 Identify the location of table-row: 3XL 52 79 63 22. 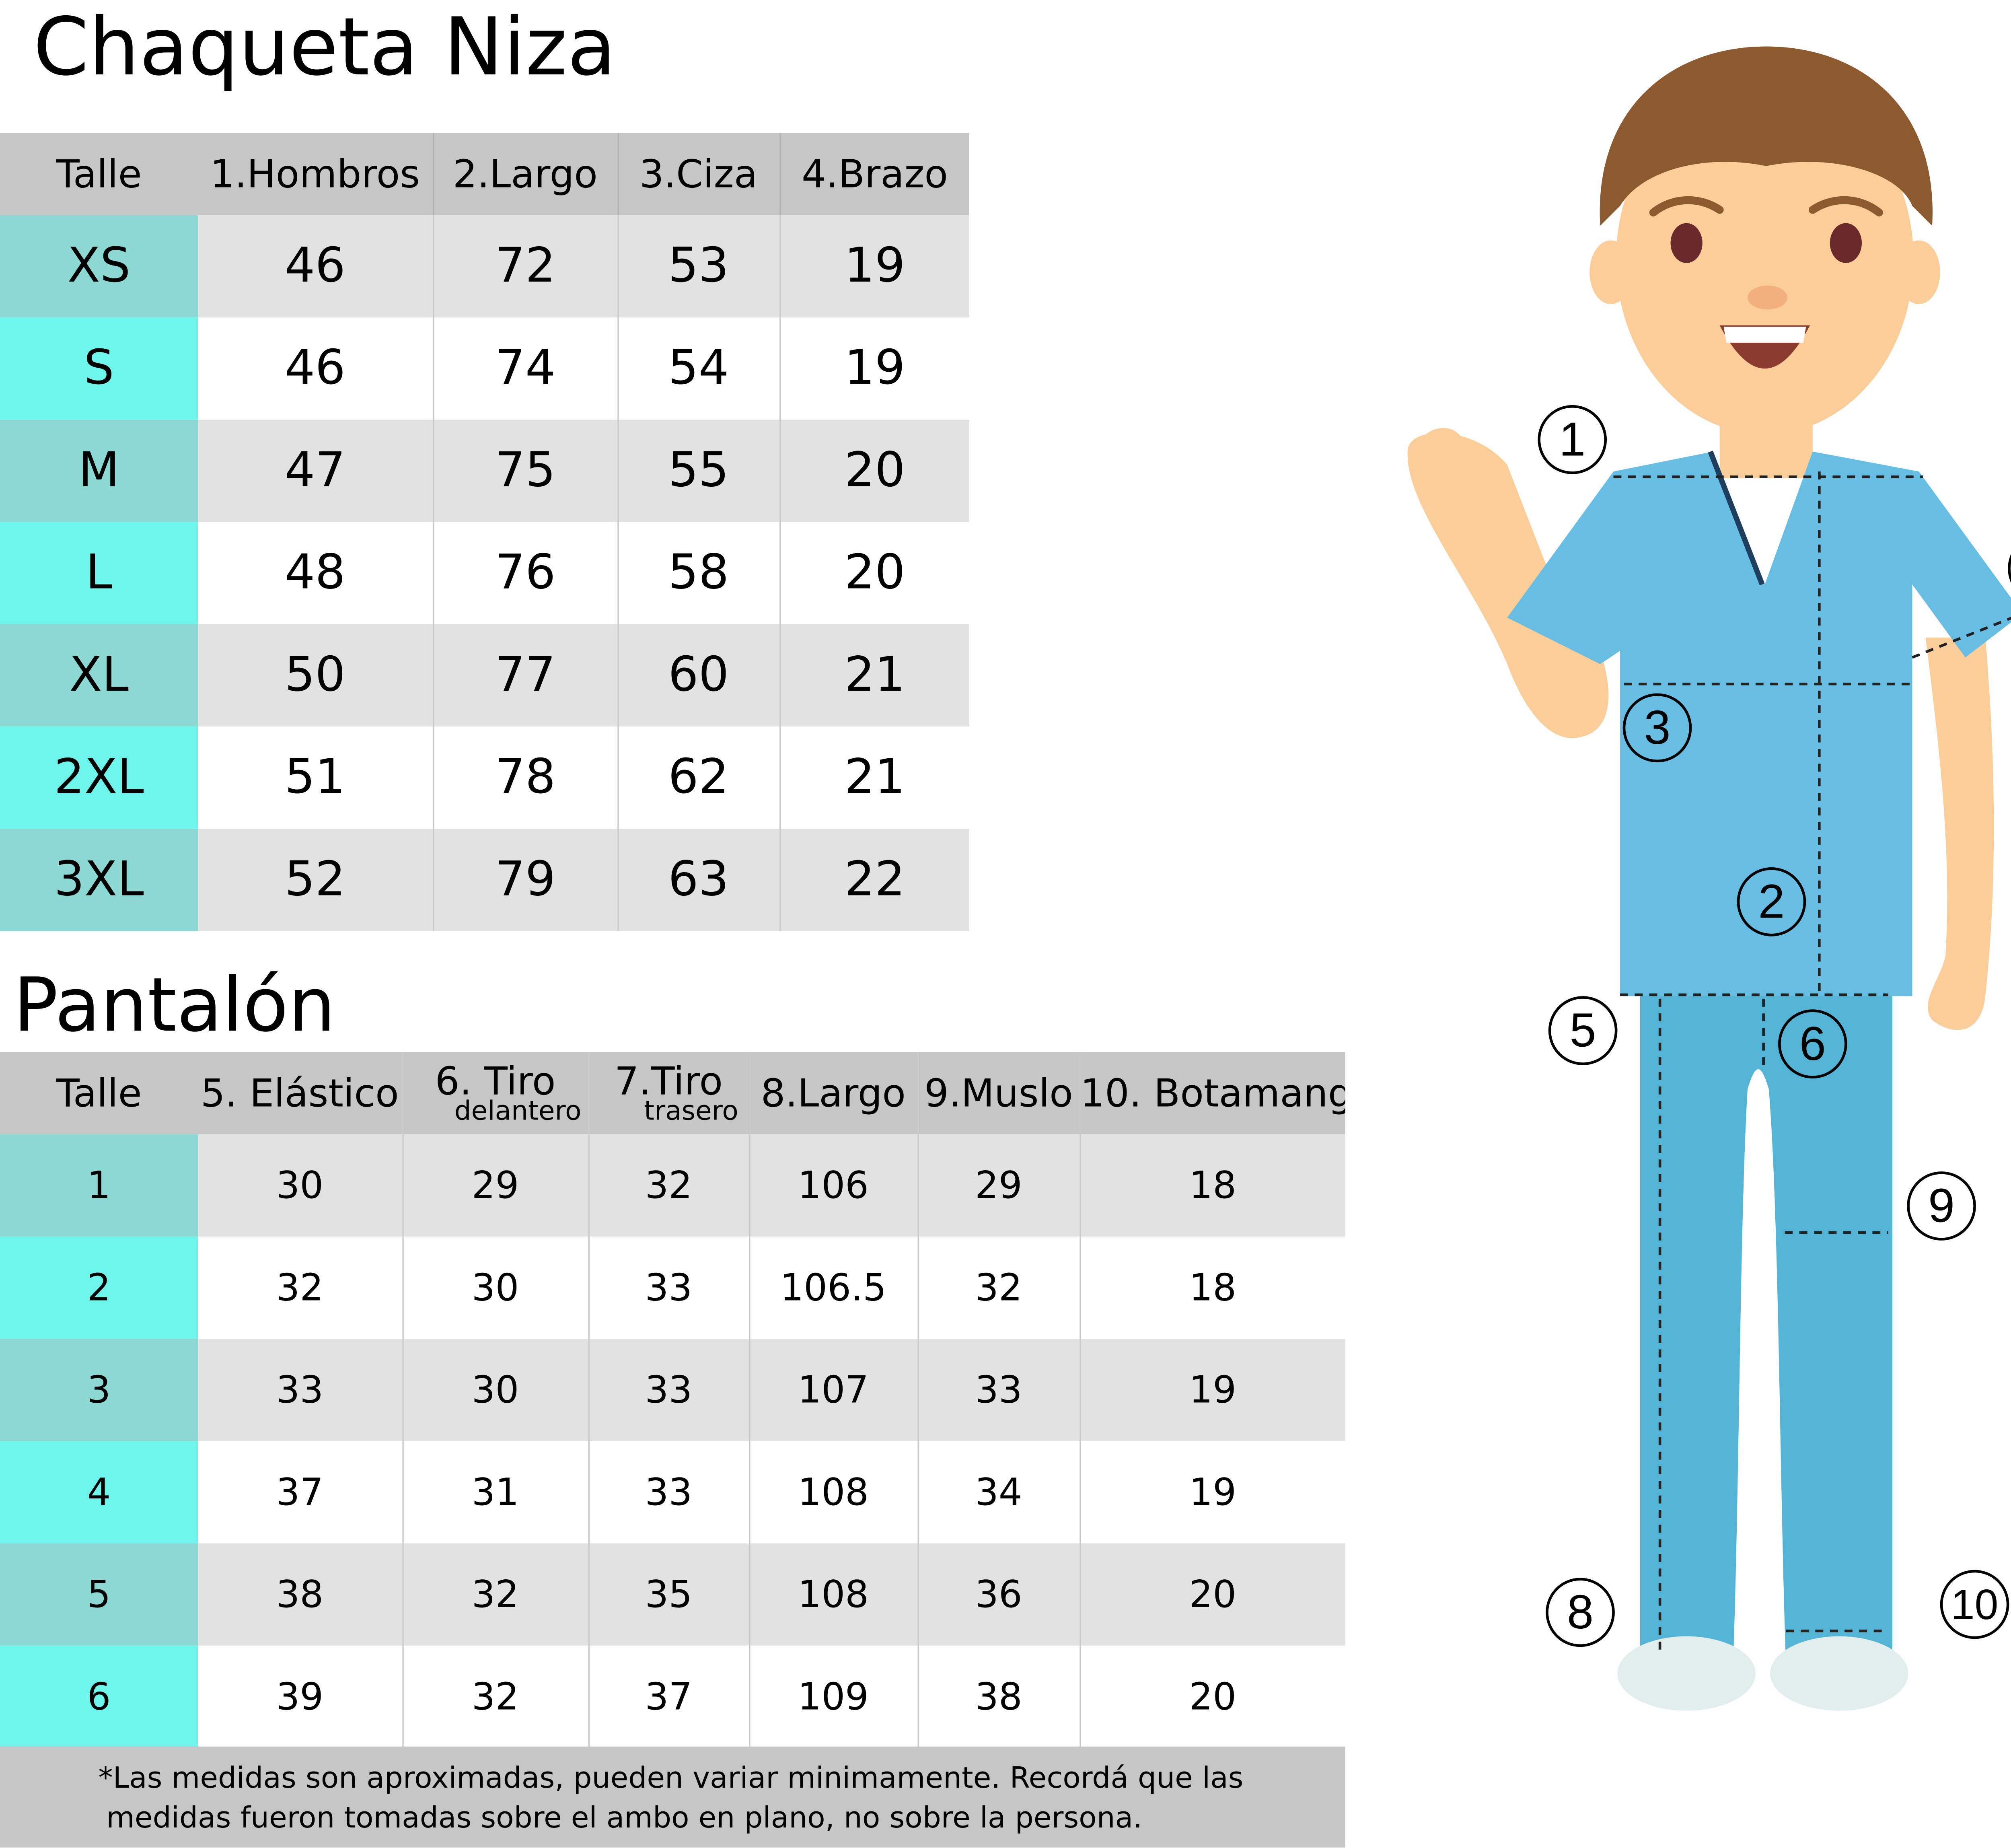
(485, 880).